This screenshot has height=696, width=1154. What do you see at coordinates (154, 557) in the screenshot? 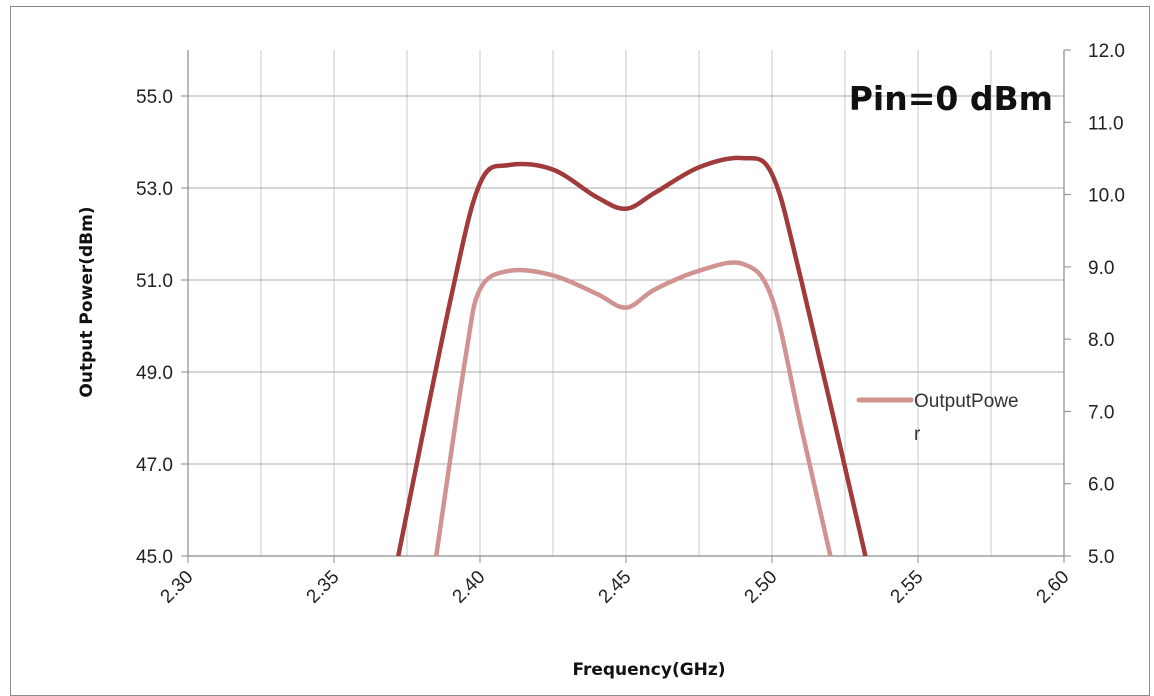
I see `y-tick-label: 45.0` at bounding box center [154, 557].